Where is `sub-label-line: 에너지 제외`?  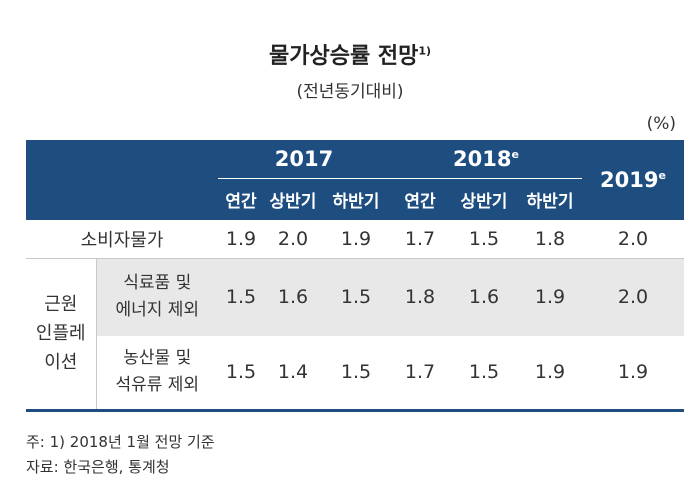 sub-label-line: 에너지 제외 is located at coordinates (157, 310).